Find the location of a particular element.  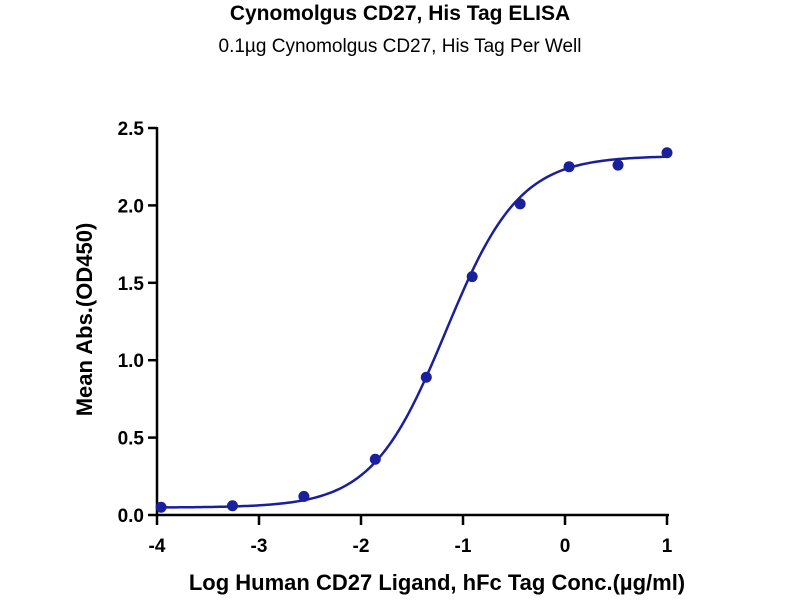

y-tick-label: 1.5 is located at coordinates (131, 284).